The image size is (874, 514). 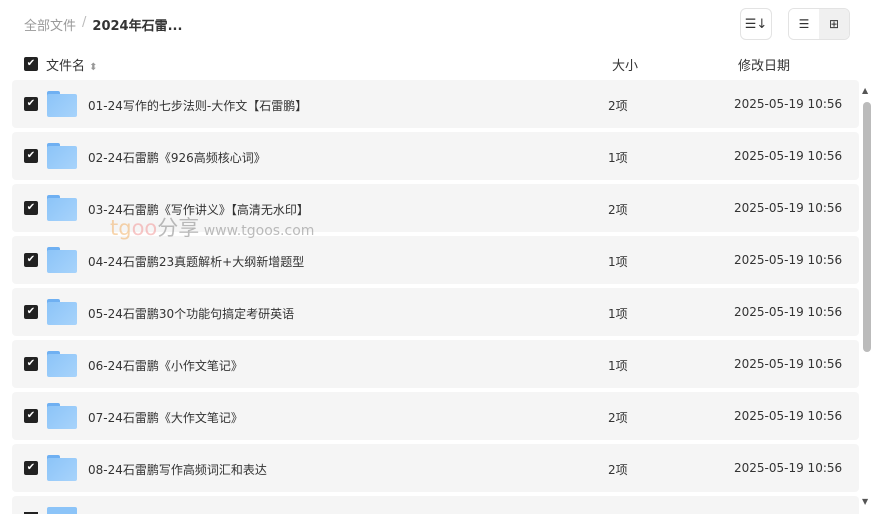 I want to click on sort-arrows-icon: ⬍, so click(x=93, y=67).